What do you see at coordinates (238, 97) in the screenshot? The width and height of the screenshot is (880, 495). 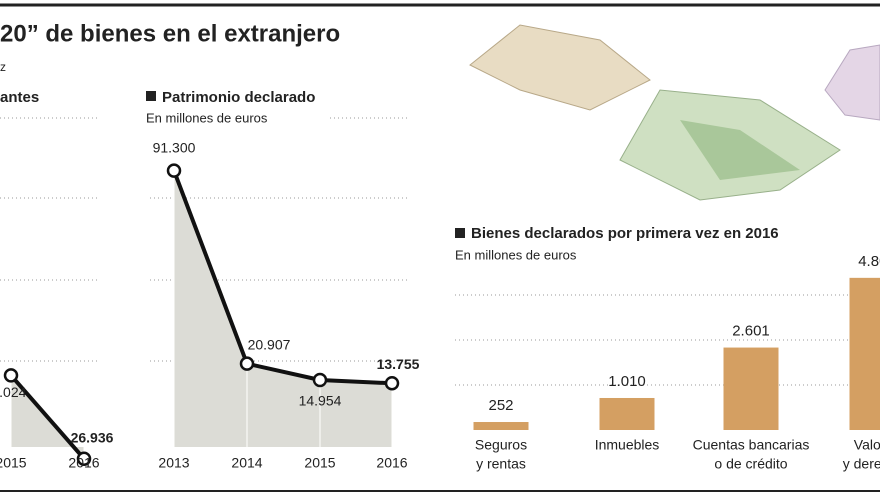 I see `chart-title: Patrimonio declarado` at bounding box center [238, 97].